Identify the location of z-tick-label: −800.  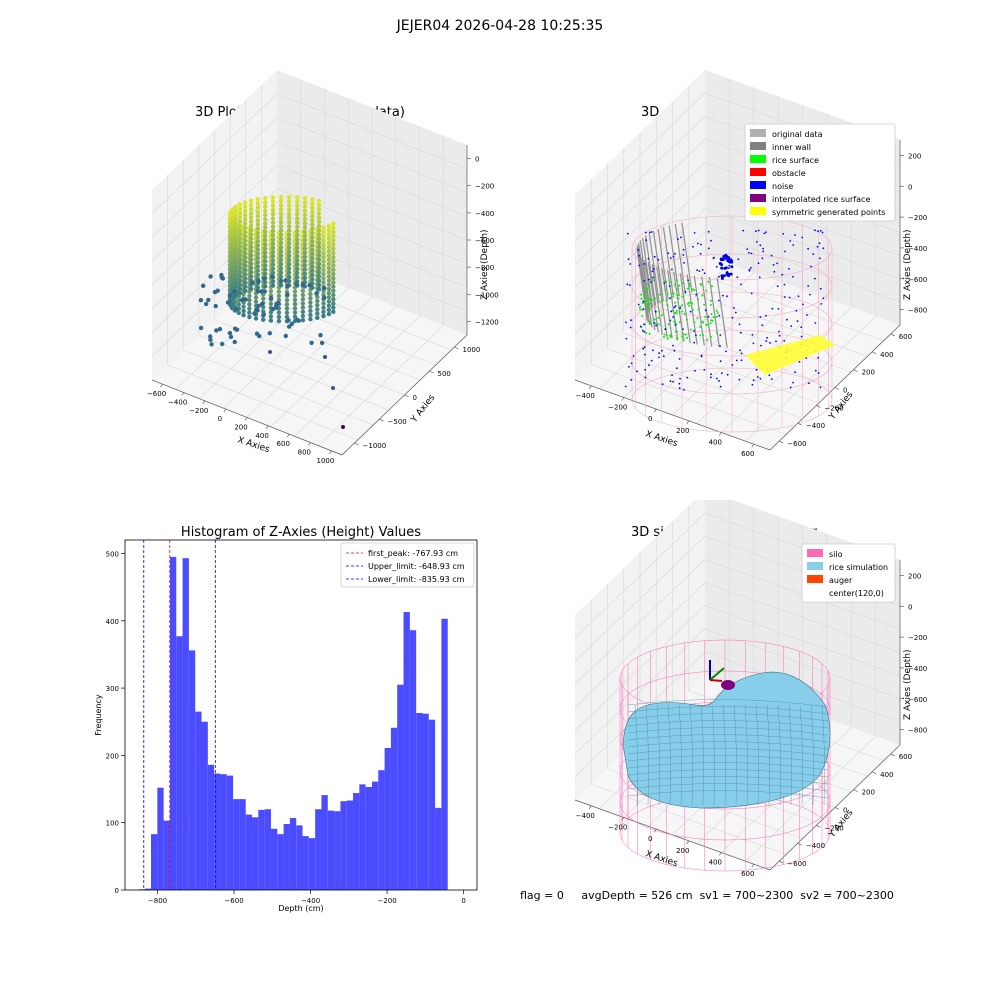
(484, 268).